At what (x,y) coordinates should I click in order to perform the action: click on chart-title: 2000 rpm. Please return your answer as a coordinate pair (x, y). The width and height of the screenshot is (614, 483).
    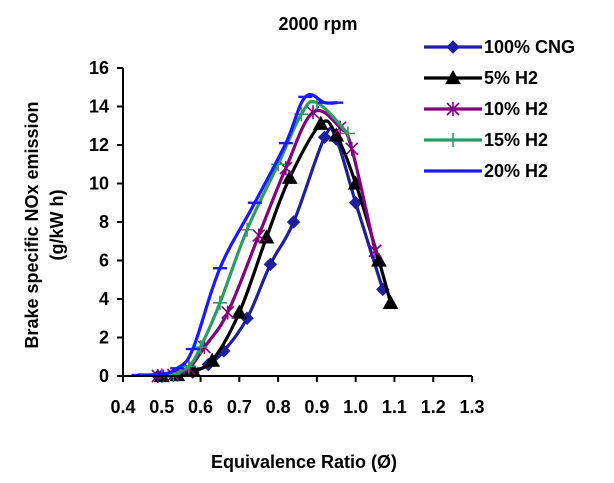
    Looking at the image, I should click on (317, 24).